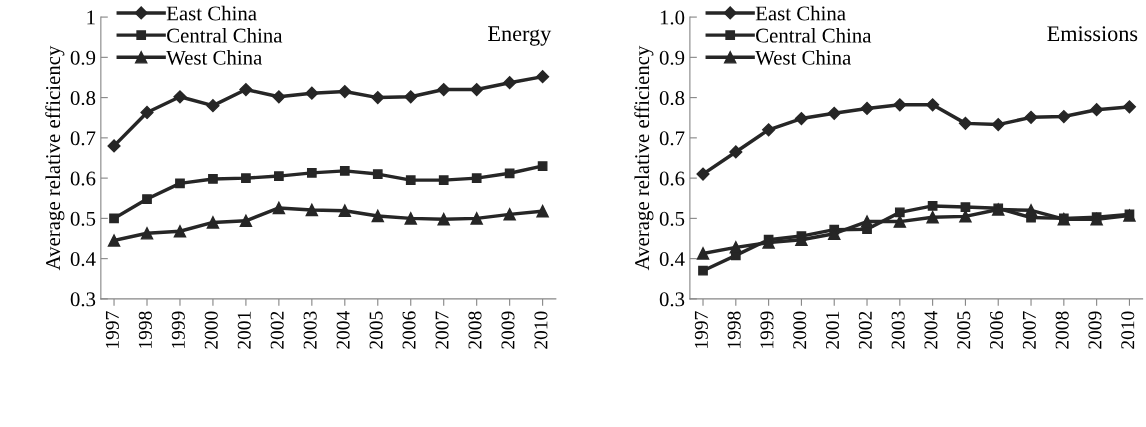 The height and width of the screenshot is (427, 1146). I want to click on y-tick-label: 1.0, so click(672, 17).